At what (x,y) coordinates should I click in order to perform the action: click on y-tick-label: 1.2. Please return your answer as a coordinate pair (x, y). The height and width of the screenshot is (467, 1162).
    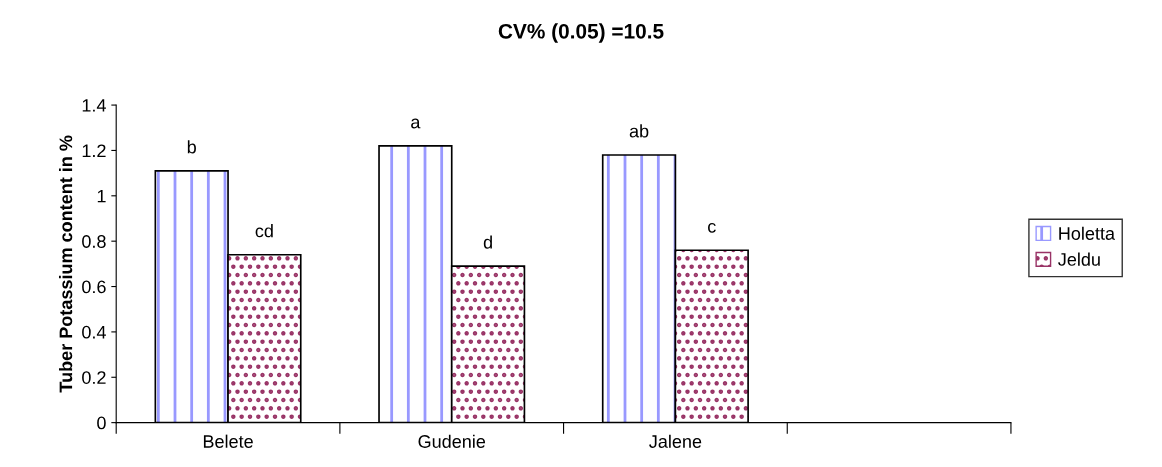
    Looking at the image, I should click on (94, 150).